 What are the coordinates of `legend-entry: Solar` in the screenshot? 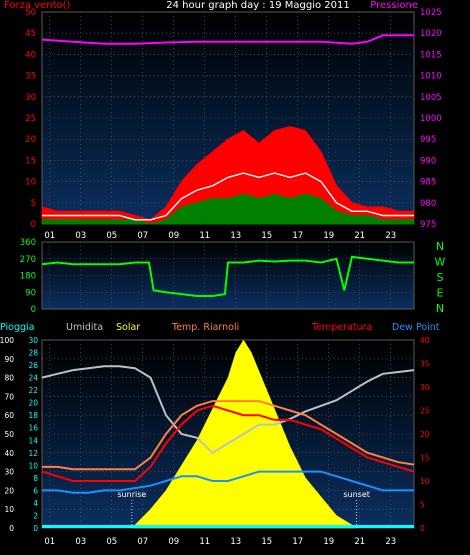 It's located at (128, 327).